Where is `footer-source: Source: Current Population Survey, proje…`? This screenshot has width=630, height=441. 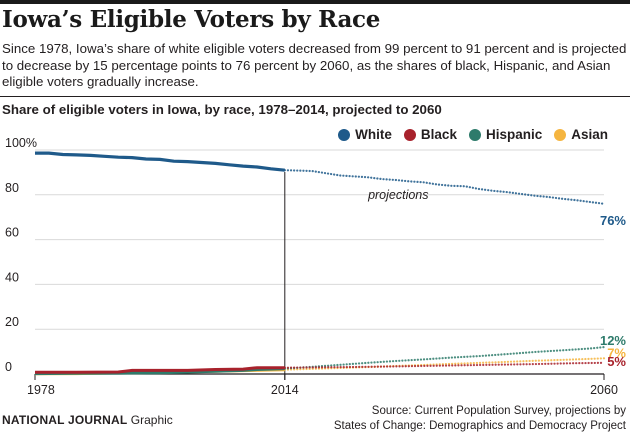 footer-source: Source: Current Population Survey, proje… is located at coordinates (480, 418).